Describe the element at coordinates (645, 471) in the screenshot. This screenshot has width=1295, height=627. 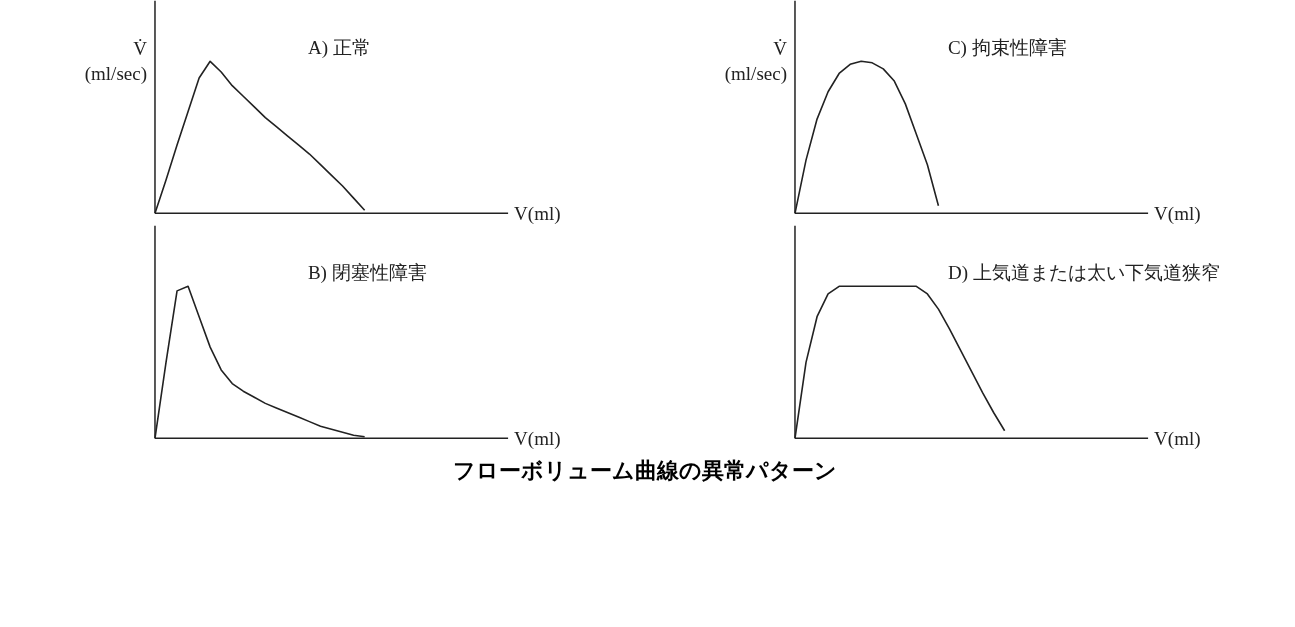
I see `text: フローボリューム曲線の異常パターン` at that location.